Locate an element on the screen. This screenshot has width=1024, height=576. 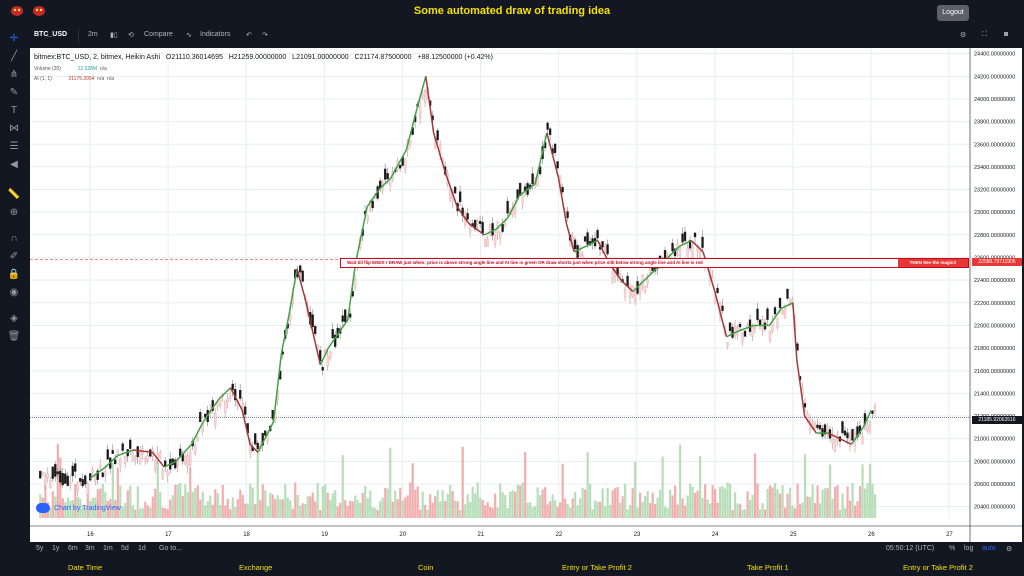
symbol-selector: BTC_USD is located at coordinates (51, 34).